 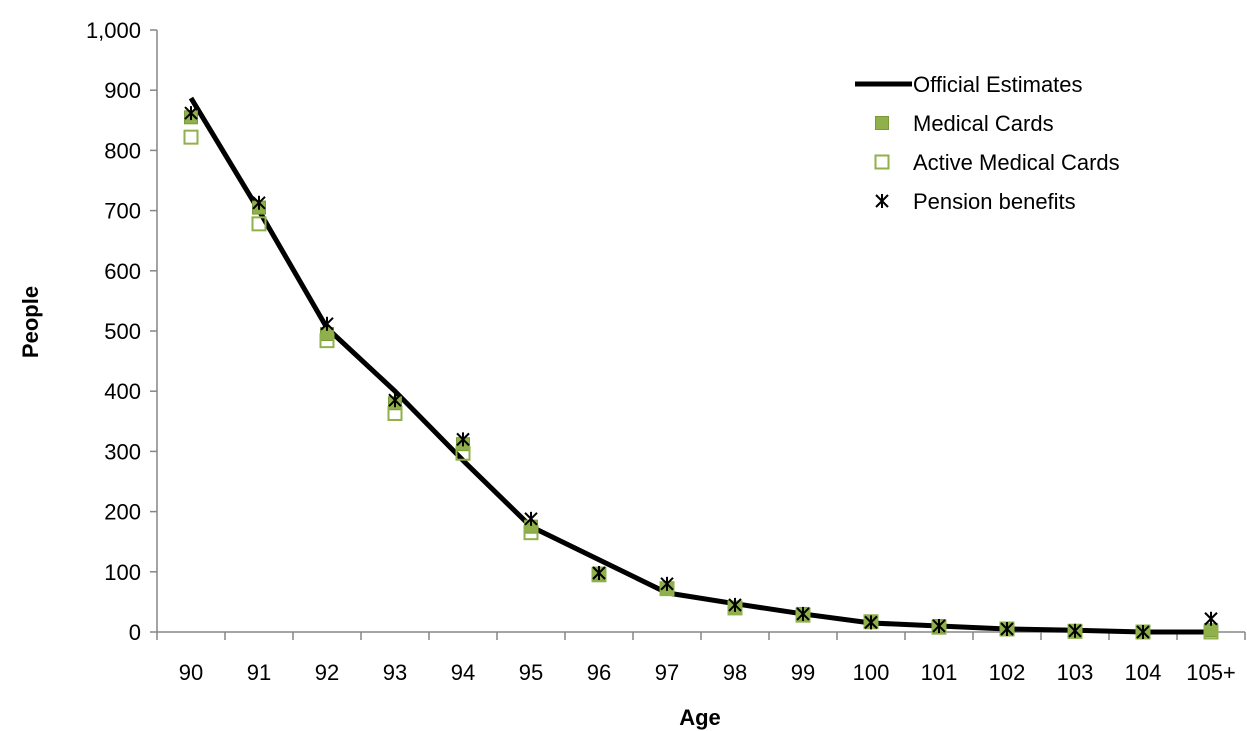 What do you see at coordinates (1075, 672) in the screenshot?
I see `x-tick-label: 103` at bounding box center [1075, 672].